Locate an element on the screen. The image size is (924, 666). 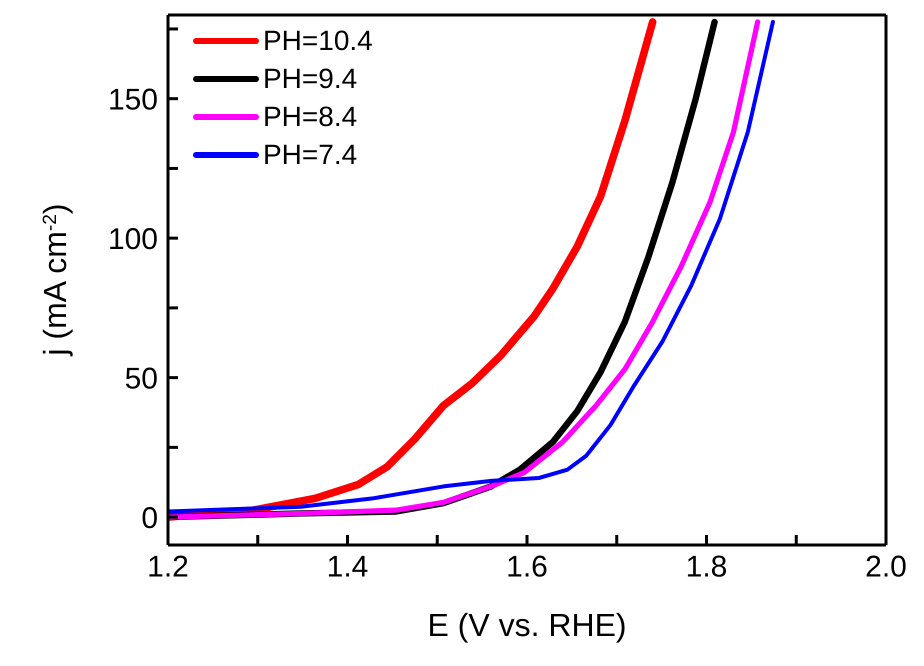
y-tick-label: 150 is located at coordinates (133, 99).